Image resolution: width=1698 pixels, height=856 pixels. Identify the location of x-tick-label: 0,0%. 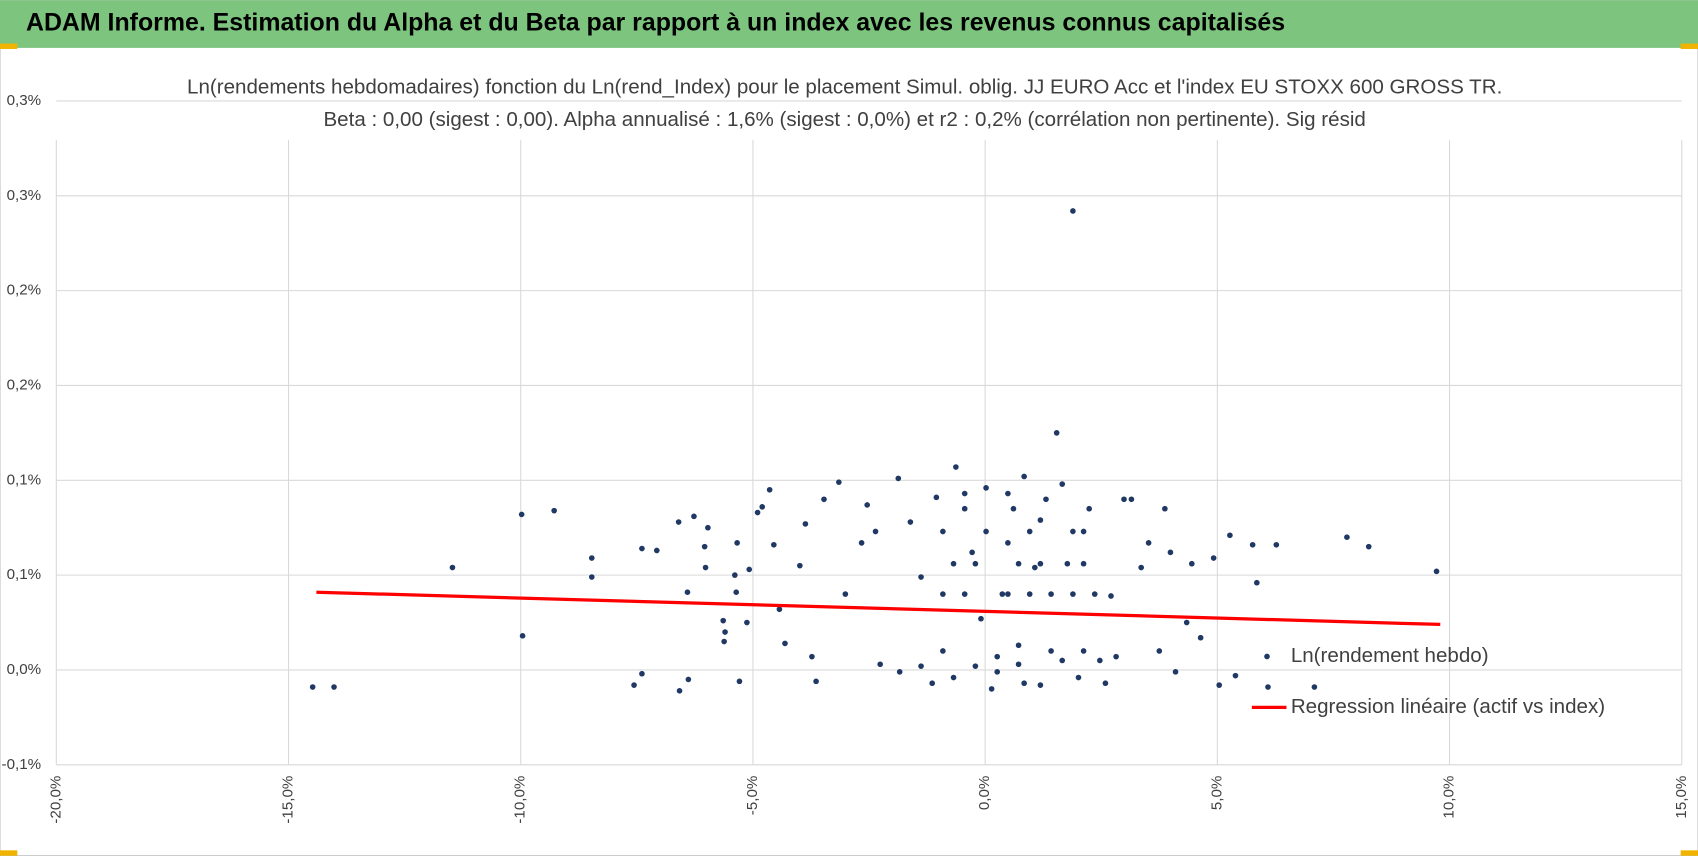
(984, 793).